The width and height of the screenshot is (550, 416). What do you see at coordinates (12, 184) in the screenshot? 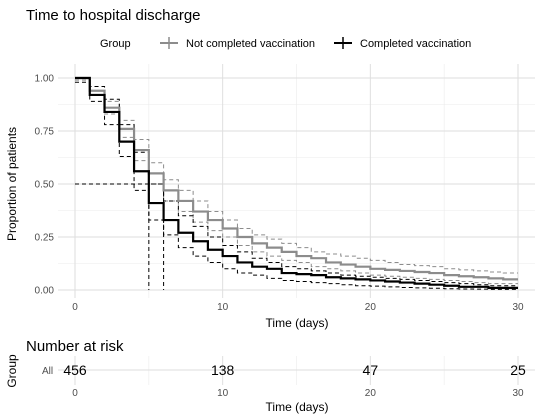
I see `y-axis-label: Proportion of patients` at bounding box center [12, 184].